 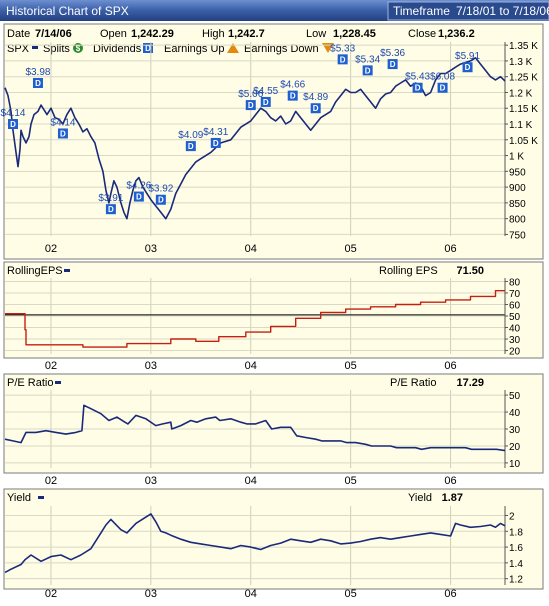 I want to click on open-label: Open, so click(x=113, y=34).